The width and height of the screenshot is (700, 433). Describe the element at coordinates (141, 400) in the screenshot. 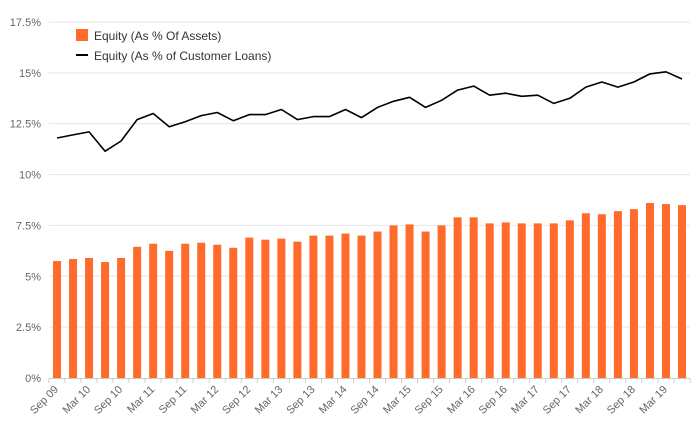

I see `x-tick-label: Mar 11` at that location.